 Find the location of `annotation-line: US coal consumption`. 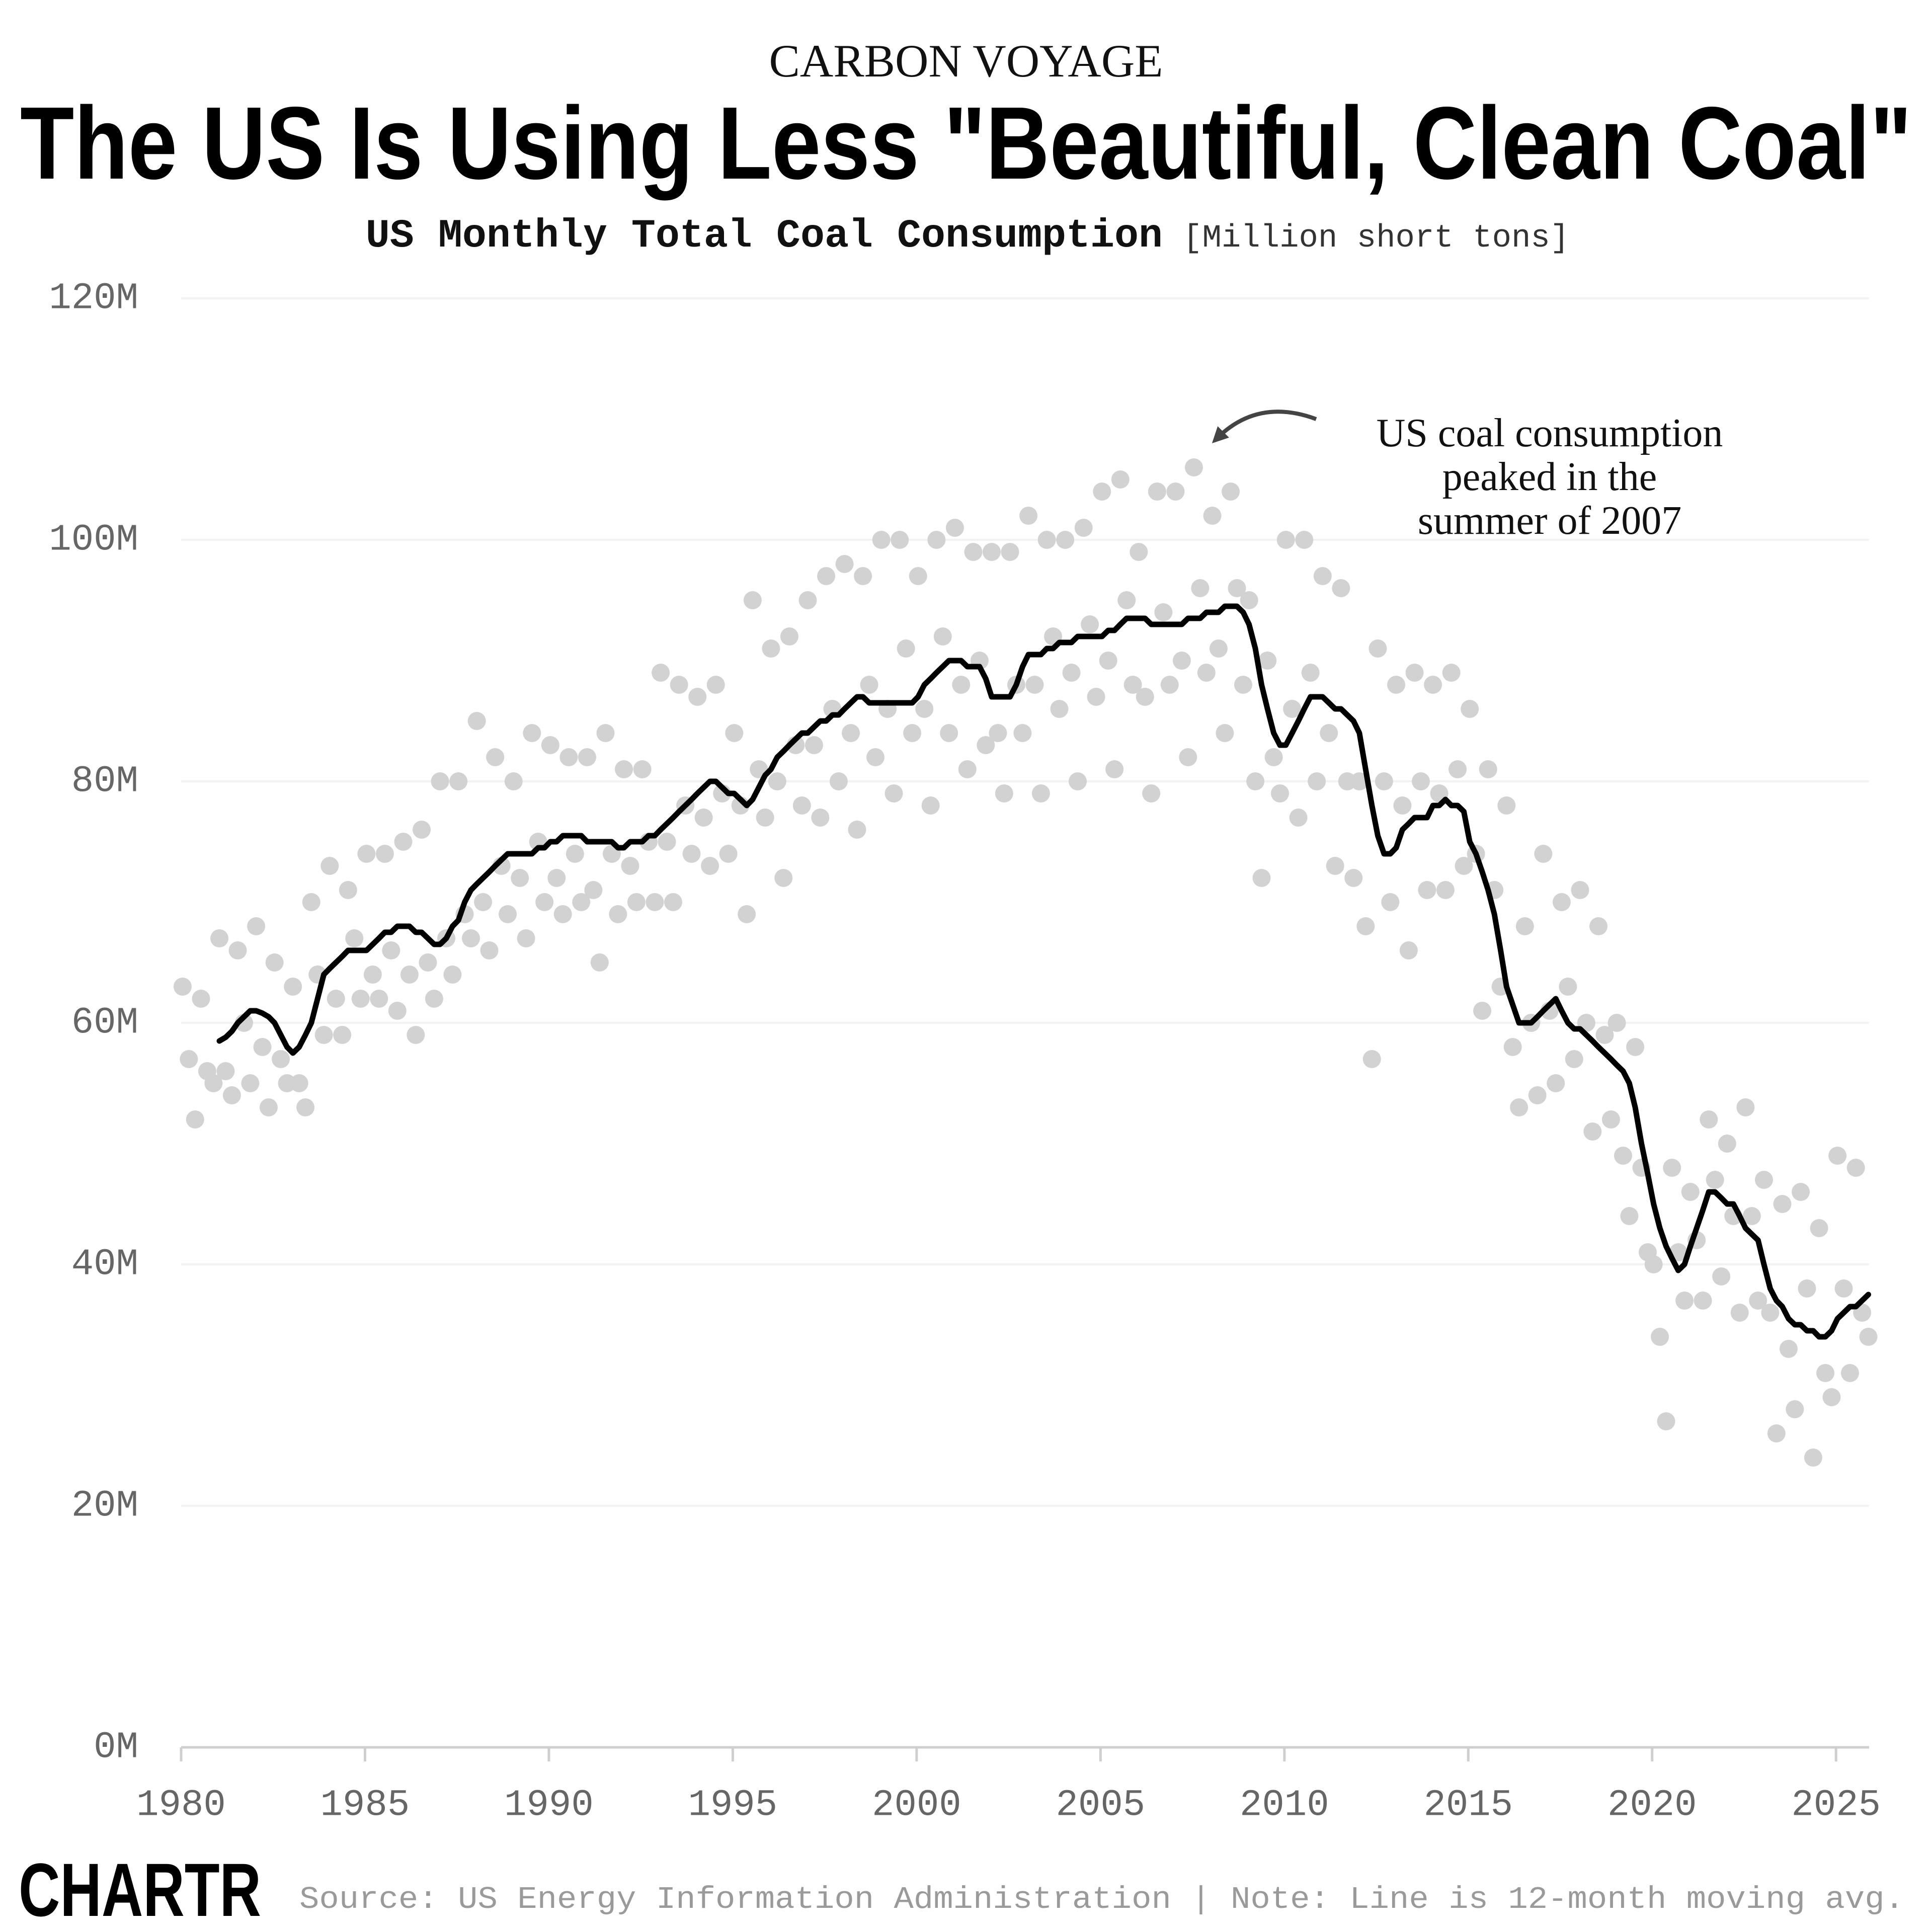

annotation-line: US coal consumption is located at coordinates (1550, 433).